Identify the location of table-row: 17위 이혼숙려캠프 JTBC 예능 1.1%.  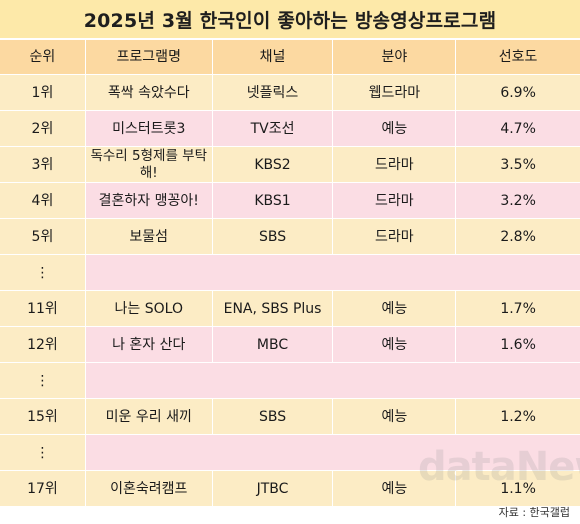
(290, 488).